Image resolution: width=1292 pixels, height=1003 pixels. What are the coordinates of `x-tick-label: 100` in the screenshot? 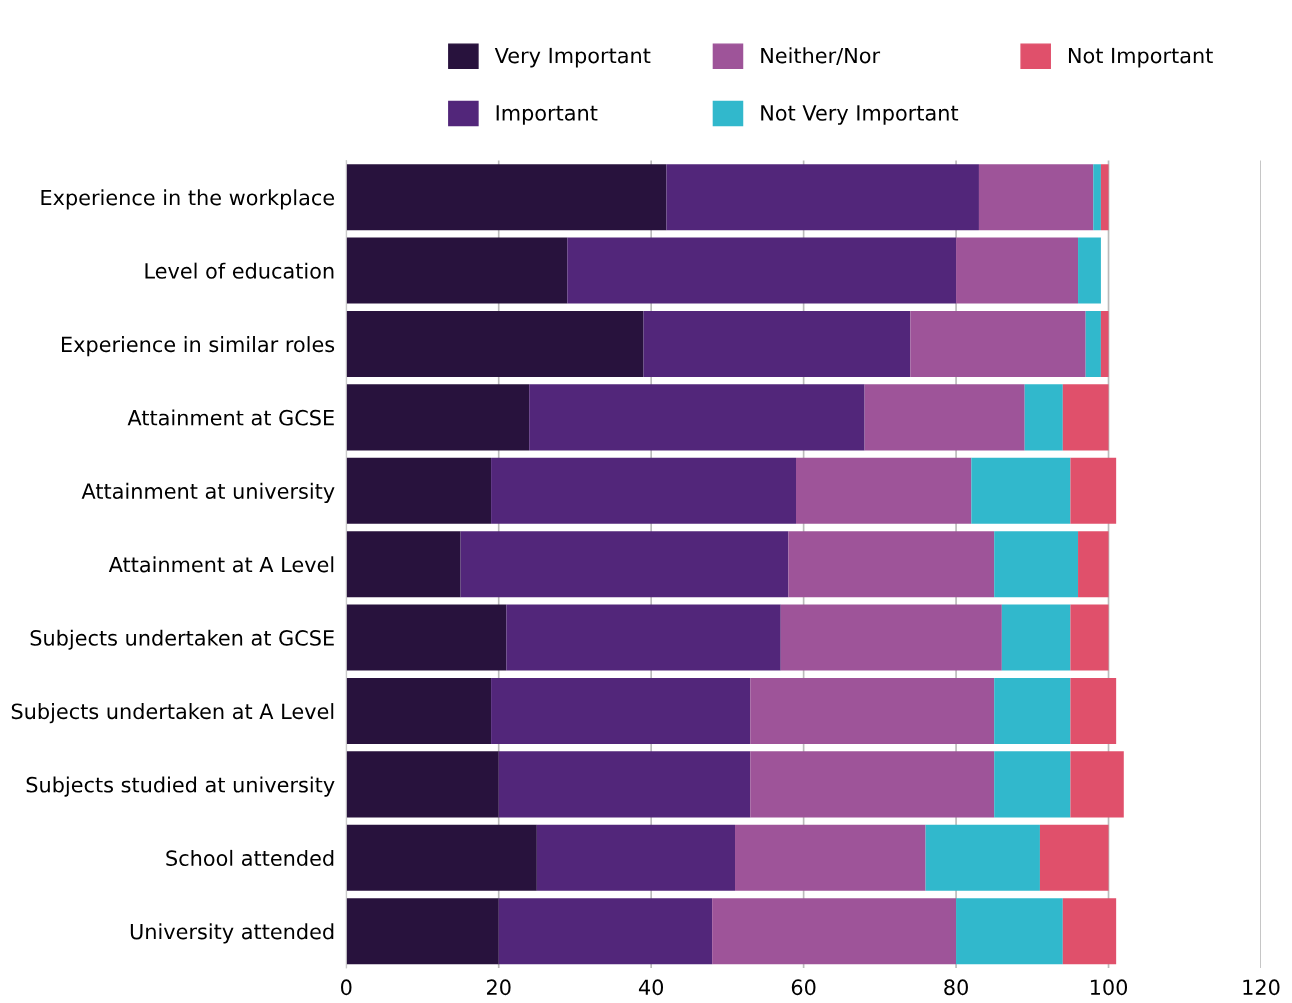 It's located at (1109, 987).